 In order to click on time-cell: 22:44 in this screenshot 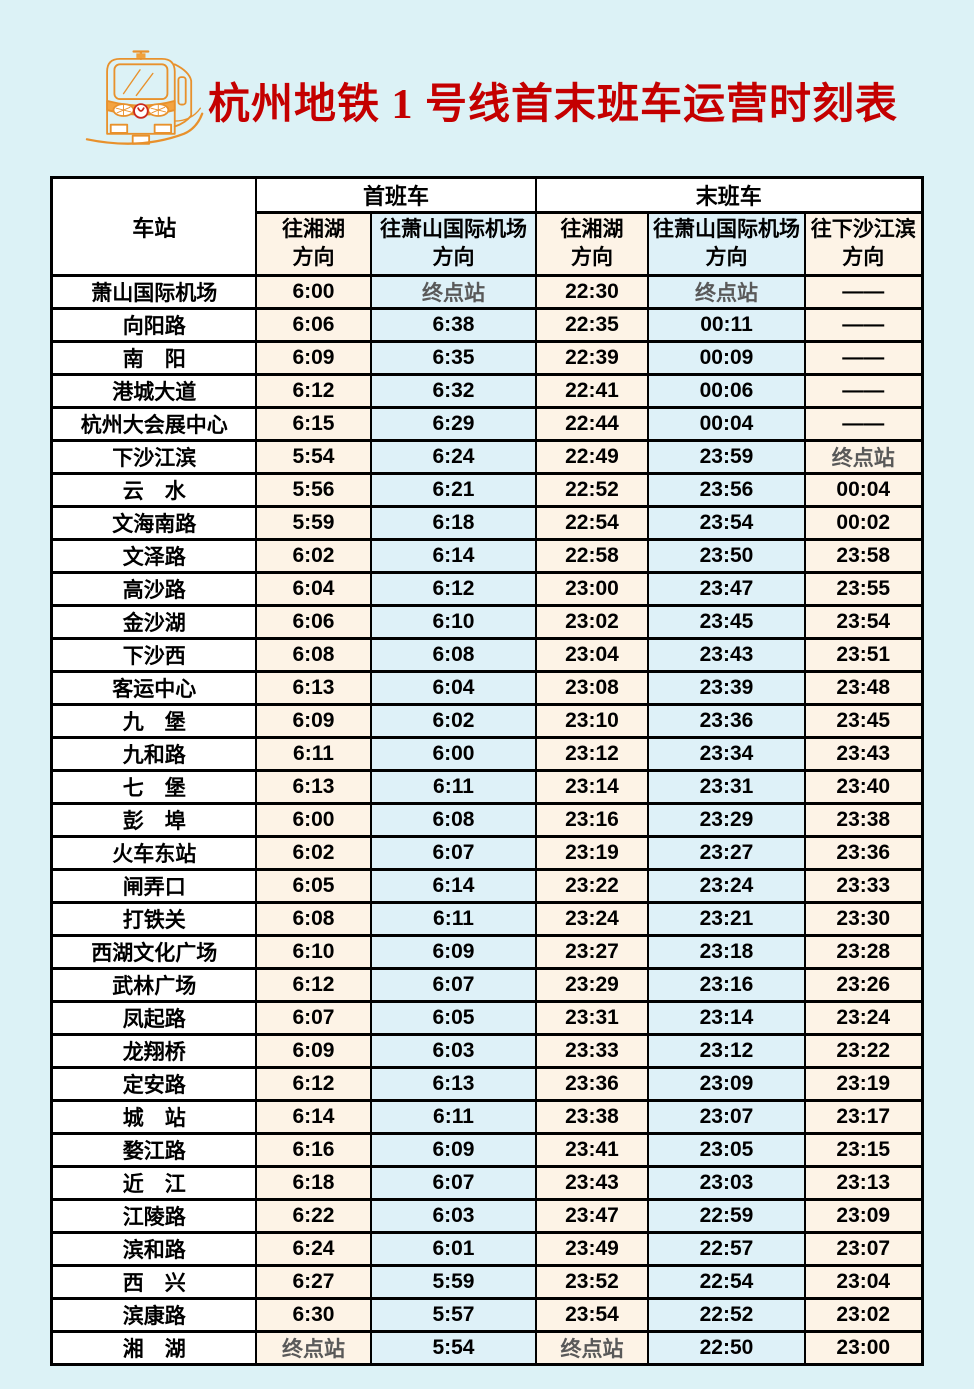, I will do `click(591, 424)`.